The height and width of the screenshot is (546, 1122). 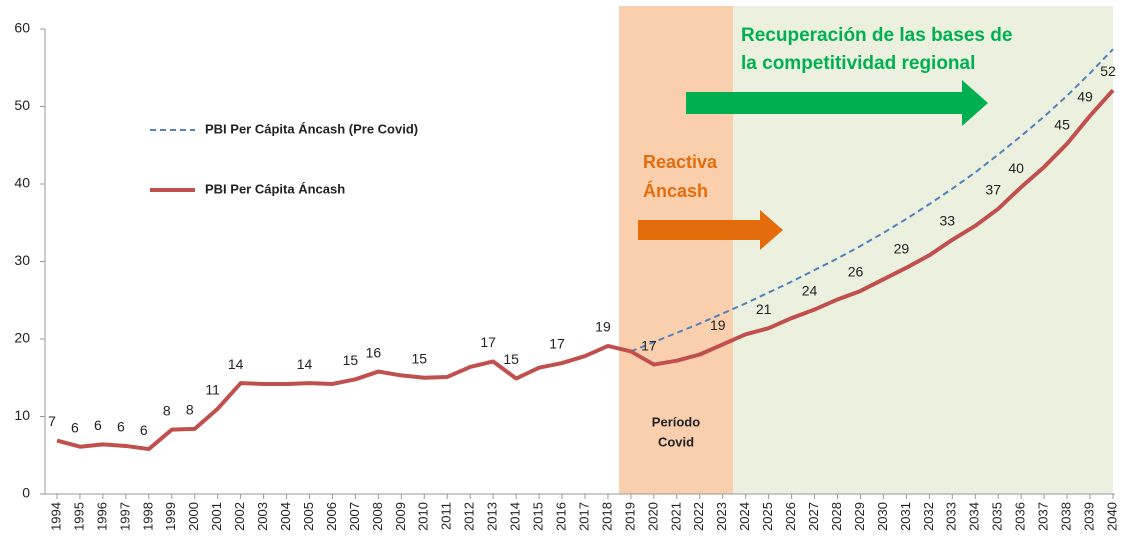 I want to click on y-tick-label: 40, so click(x=22, y=183).